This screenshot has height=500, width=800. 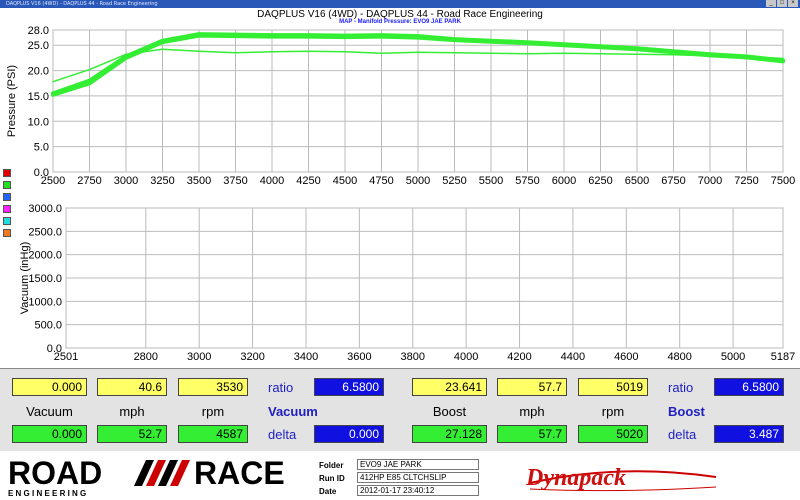 What do you see at coordinates (162, 473) in the screenshot?
I see `logo-slashes` at bounding box center [162, 473].